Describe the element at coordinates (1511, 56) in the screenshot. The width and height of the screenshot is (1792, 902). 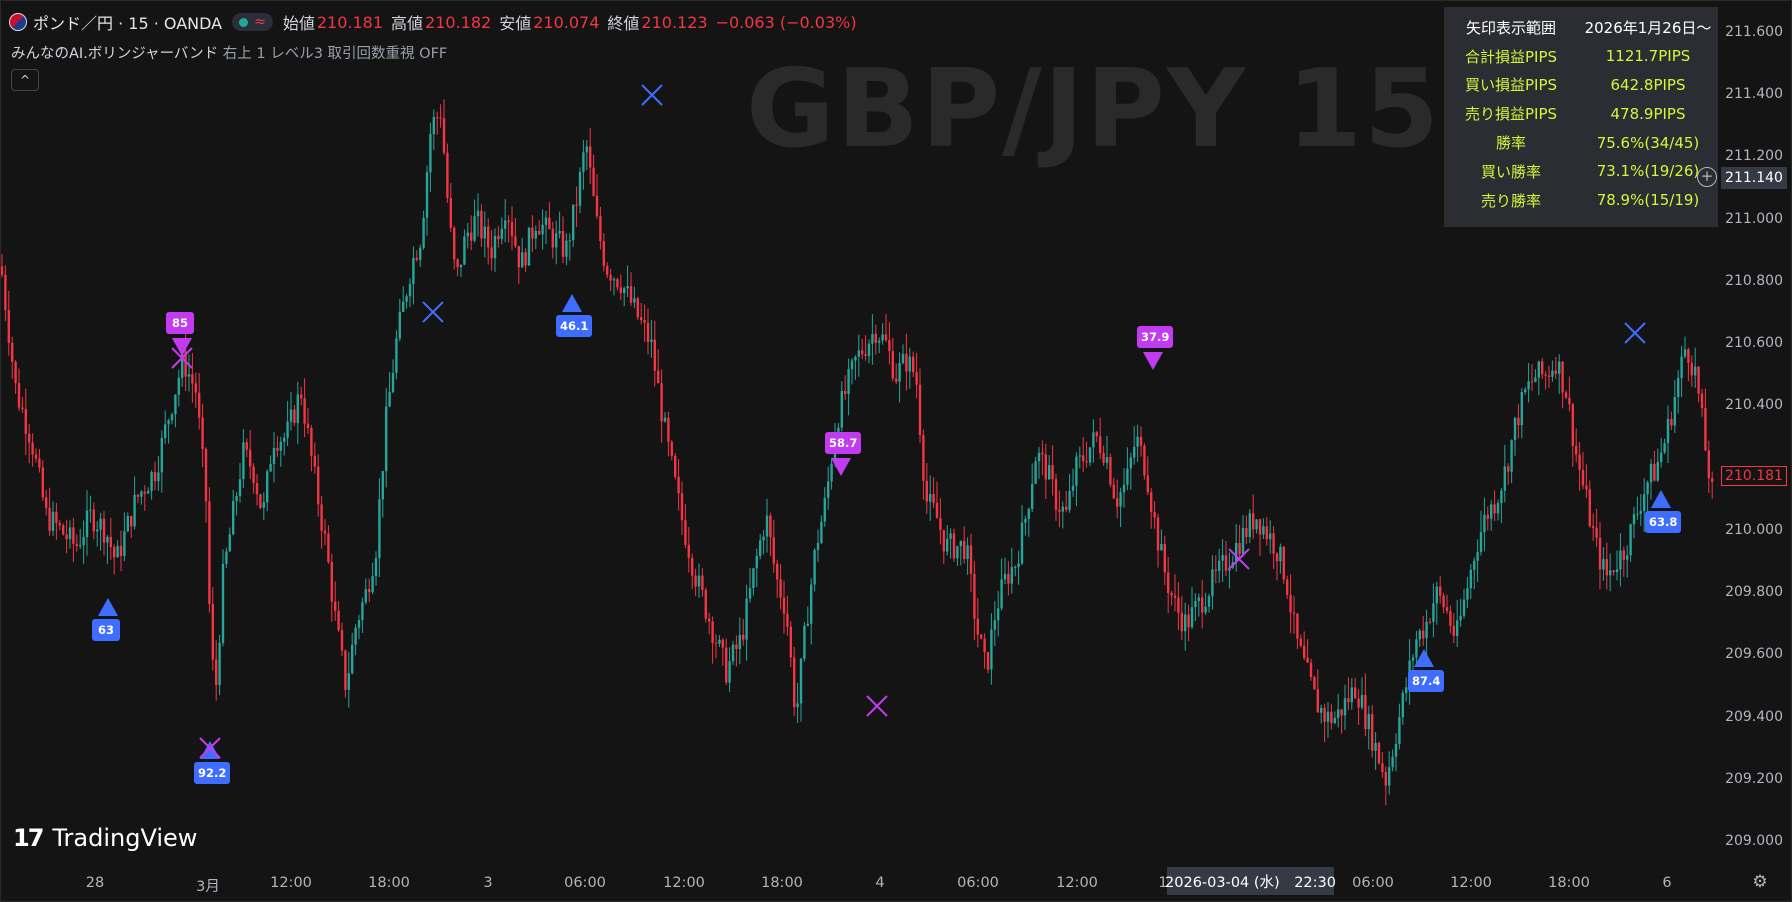
I see `stats-label: 合計損益PIPS` at that location.